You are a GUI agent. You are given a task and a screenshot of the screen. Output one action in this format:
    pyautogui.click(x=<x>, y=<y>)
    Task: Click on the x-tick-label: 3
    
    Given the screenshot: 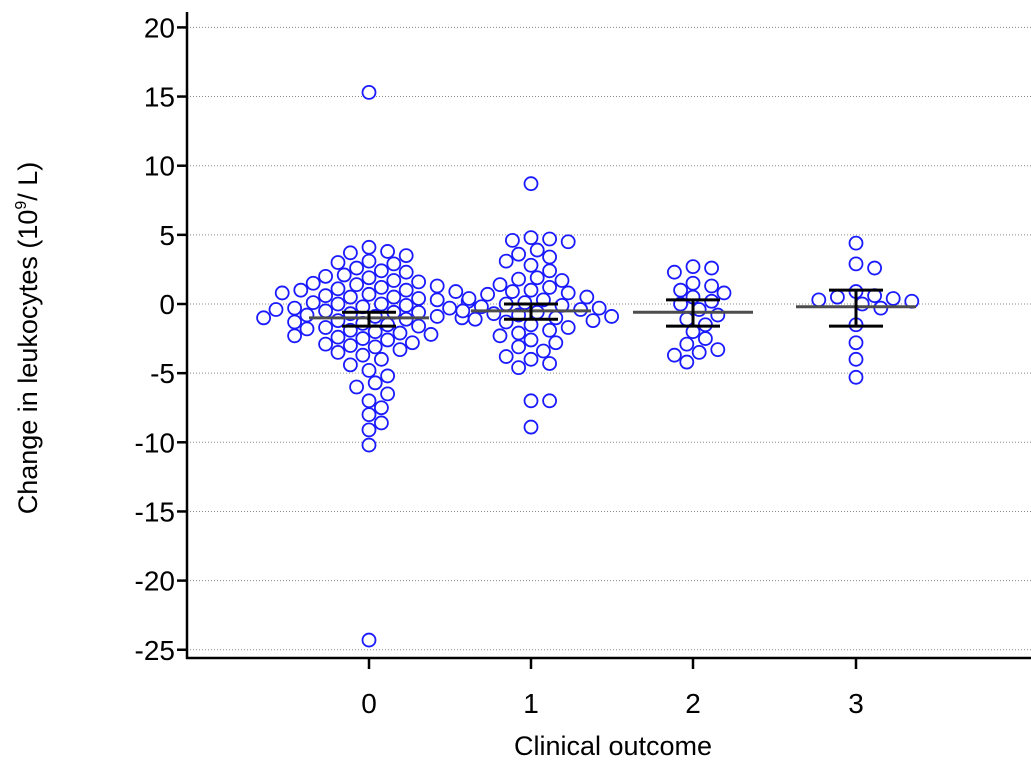 What is the action you would take?
    pyautogui.click(x=856, y=703)
    